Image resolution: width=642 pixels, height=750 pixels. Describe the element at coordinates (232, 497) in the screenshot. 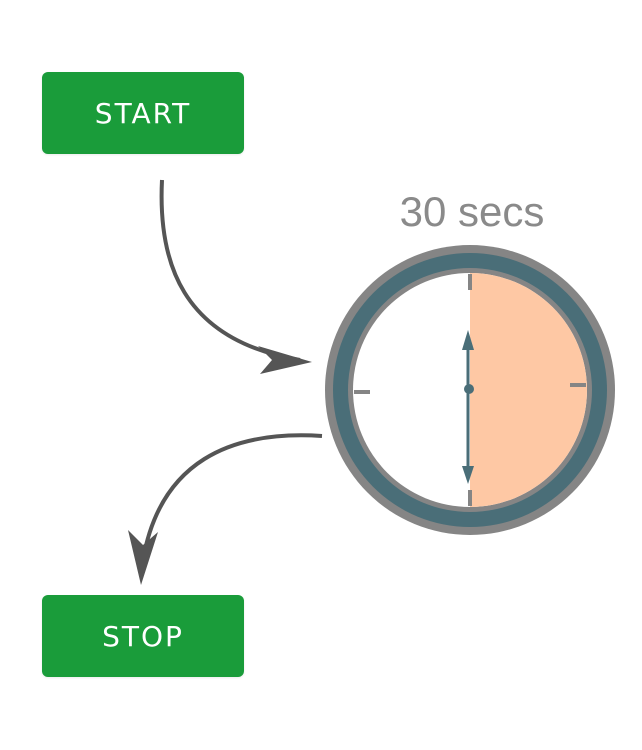

I see `timer-to-stop-arrow` at that location.